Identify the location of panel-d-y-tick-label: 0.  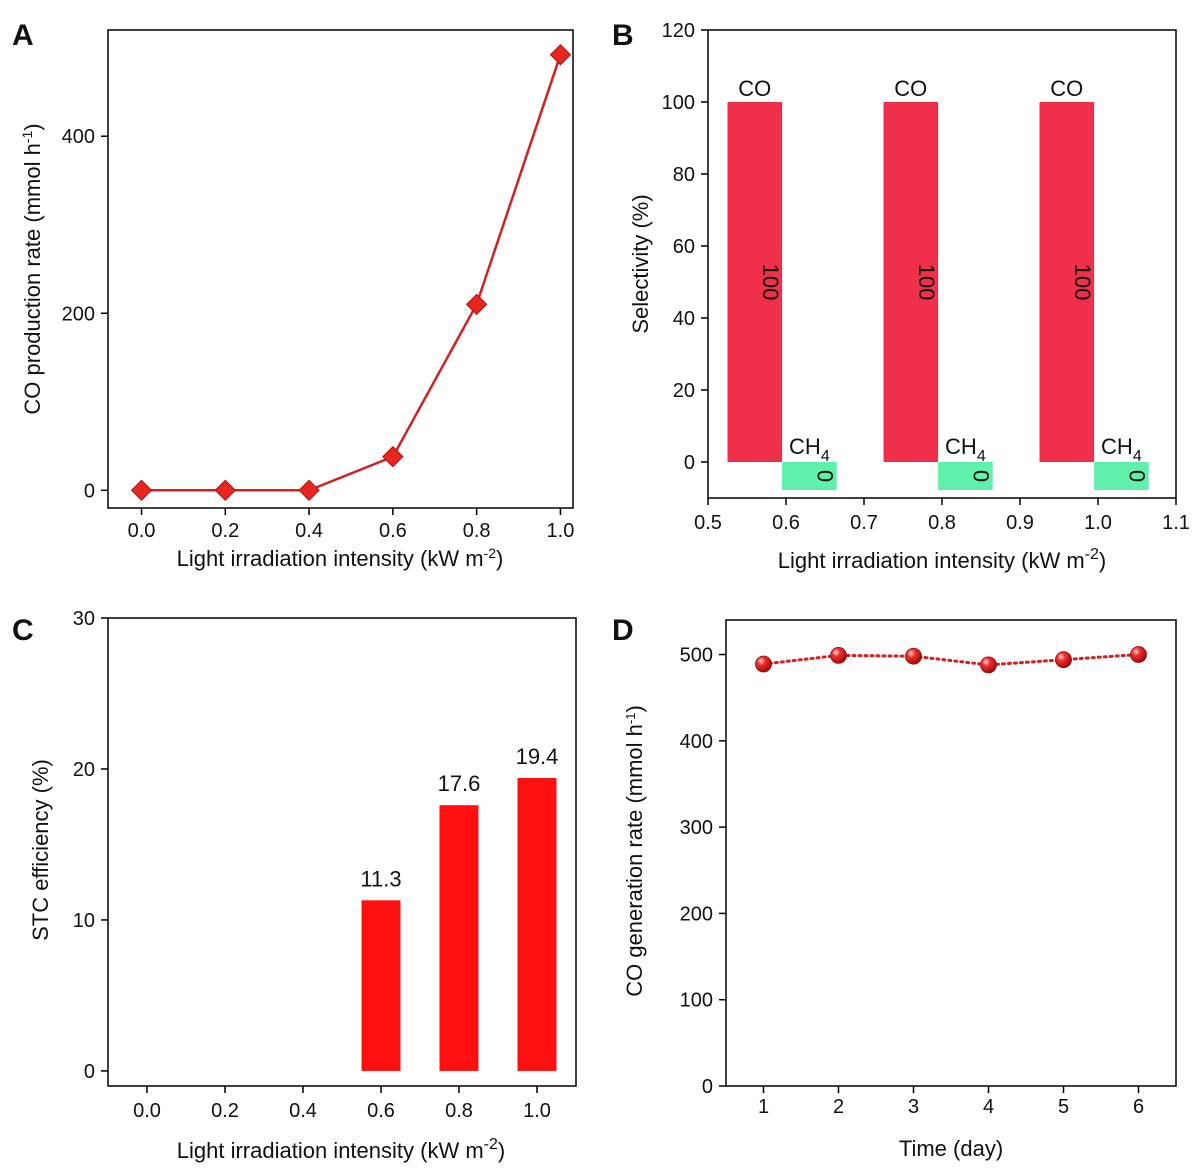
(707, 1087).